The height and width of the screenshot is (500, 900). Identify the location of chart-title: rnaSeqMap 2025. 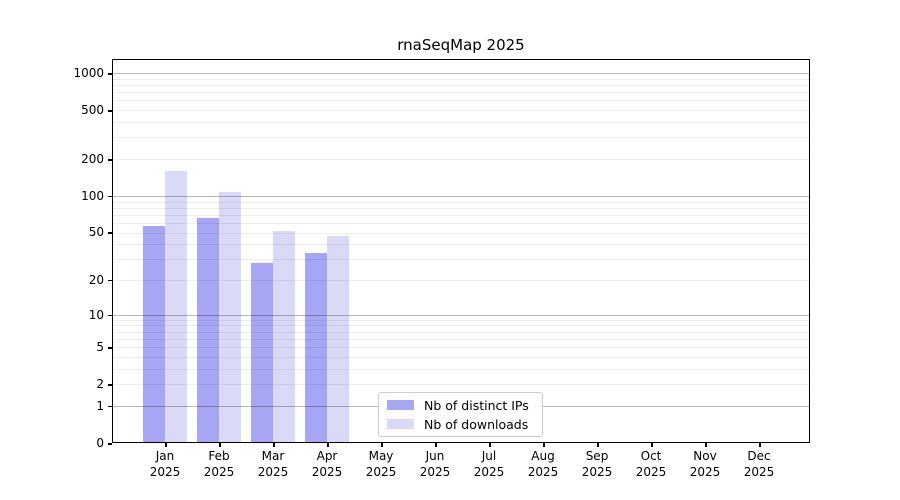
(461, 45).